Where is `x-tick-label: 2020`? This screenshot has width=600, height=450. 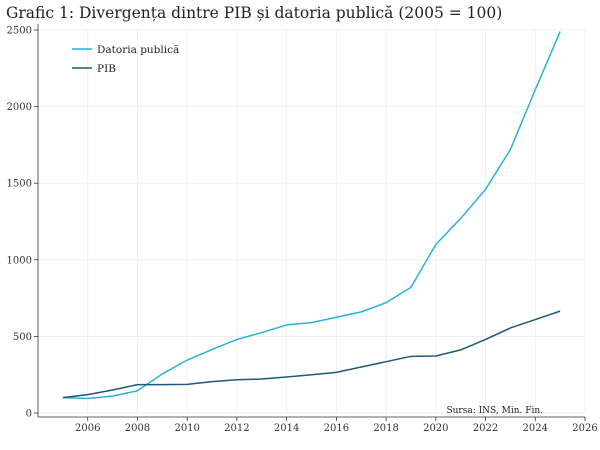 x-tick-label: 2020 is located at coordinates (435, 428).